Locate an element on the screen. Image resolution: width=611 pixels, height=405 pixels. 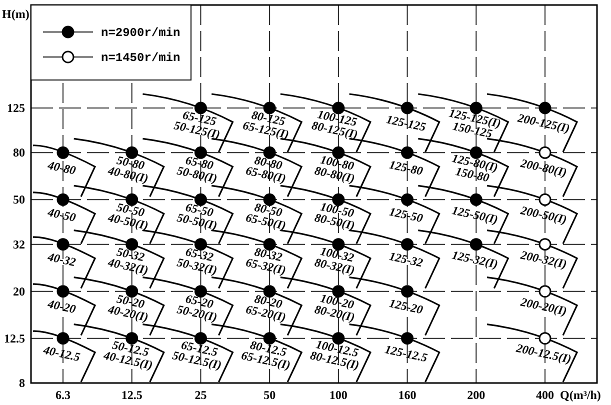
annotation: 100-80 80-80(I) is located at coordinates (334, 169).